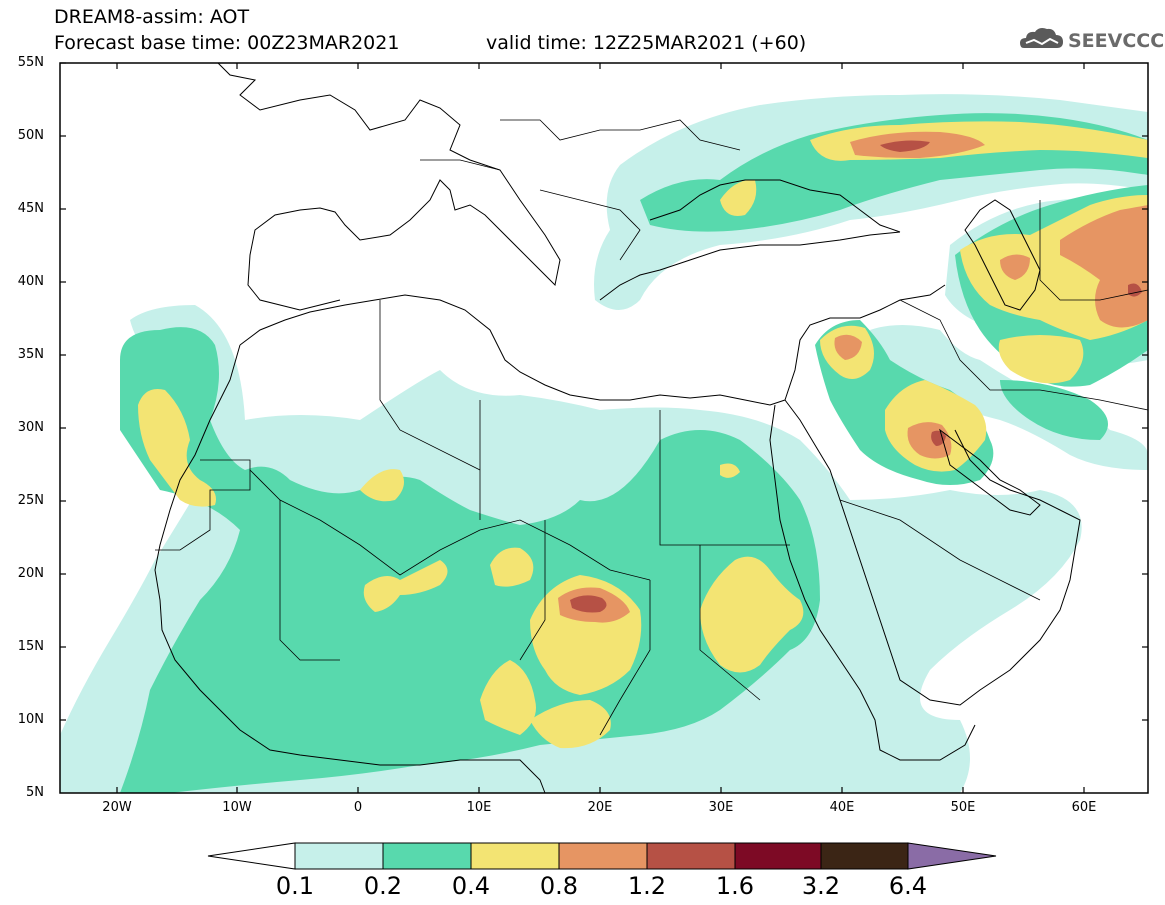 Image resolution: width=1165 pixels, height=905 pixels. I want to click on lon-label: 60E, so click(1084, 807).